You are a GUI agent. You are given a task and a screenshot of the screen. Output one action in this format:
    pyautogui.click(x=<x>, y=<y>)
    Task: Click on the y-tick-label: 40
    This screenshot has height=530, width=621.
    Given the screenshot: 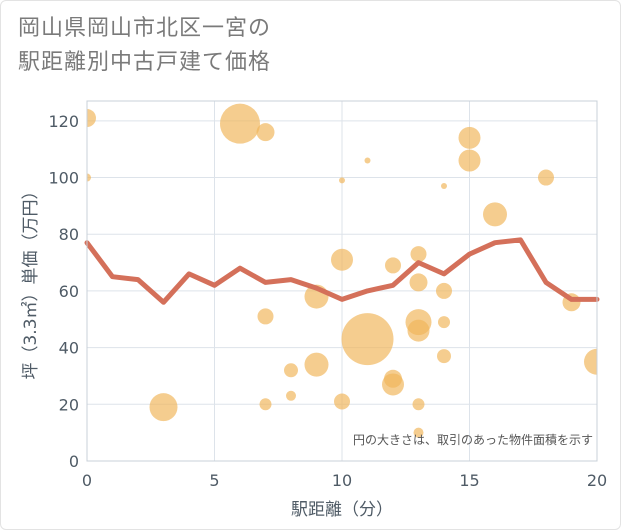 What is the action you would take?
    pyautogui.click(x=69, y=348)
    